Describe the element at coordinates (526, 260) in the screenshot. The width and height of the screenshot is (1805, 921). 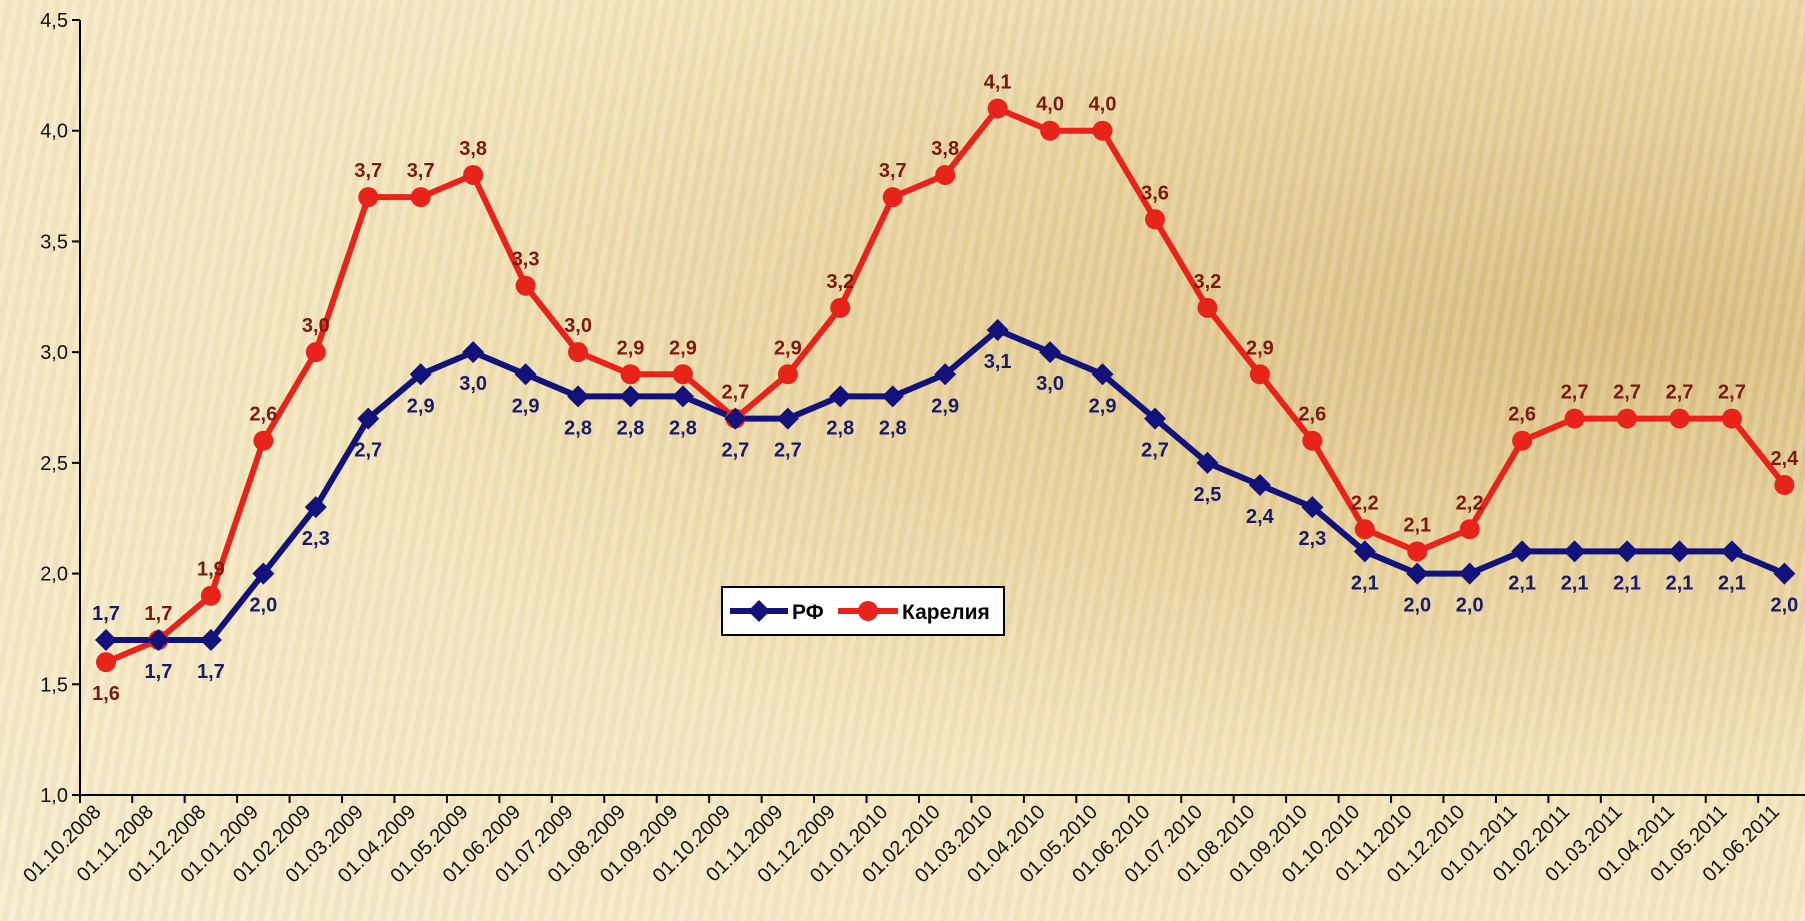
I see `karelia-data-label: 3,3` at that location.